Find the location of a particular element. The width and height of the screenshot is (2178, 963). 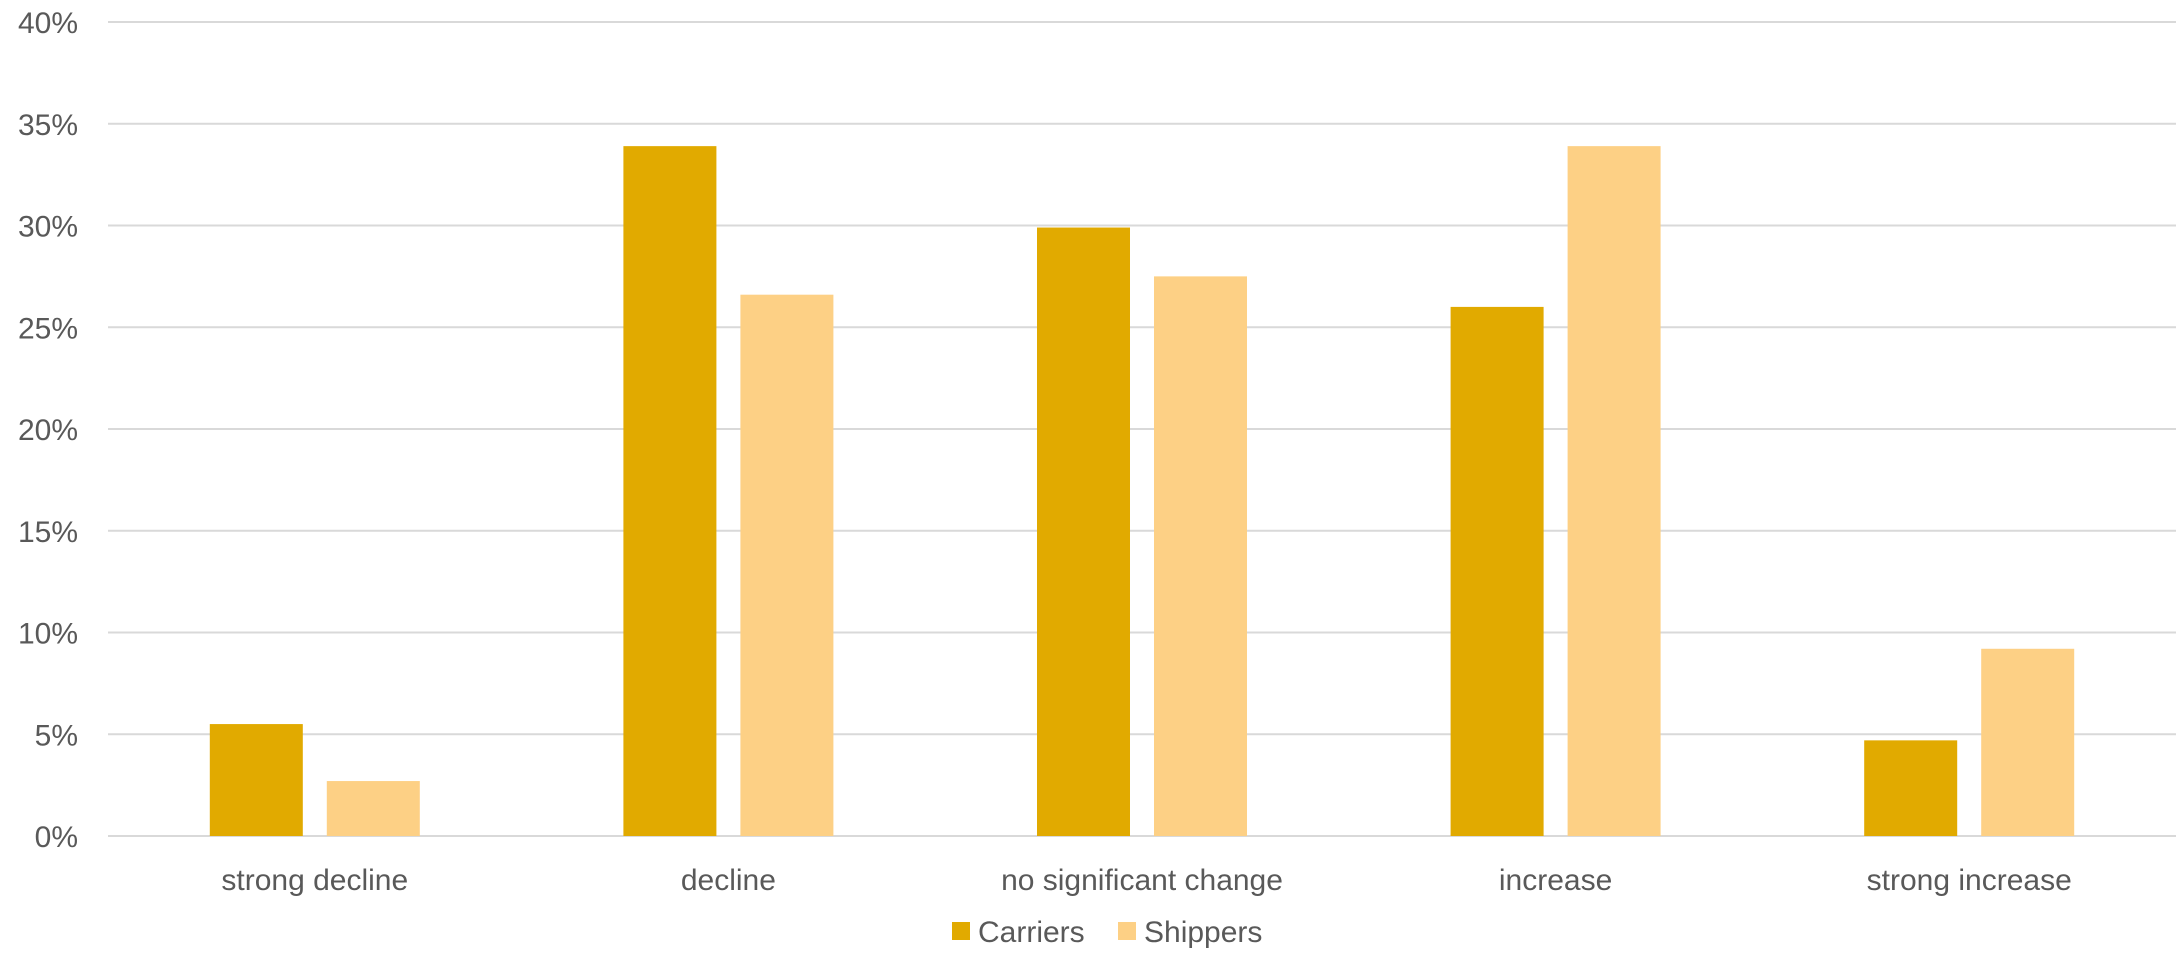

bar-carriers-no-significant-change is located at coordinates (1083, 531).